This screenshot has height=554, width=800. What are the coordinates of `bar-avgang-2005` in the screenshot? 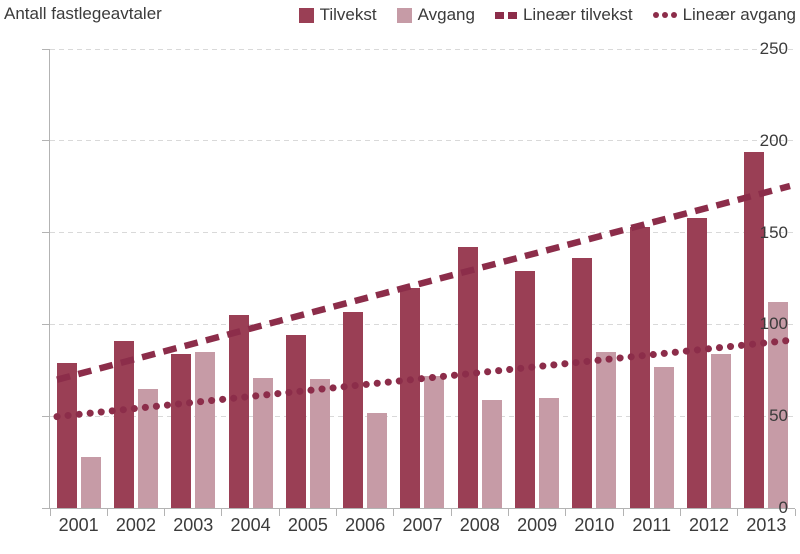 It's located at (319, 443).